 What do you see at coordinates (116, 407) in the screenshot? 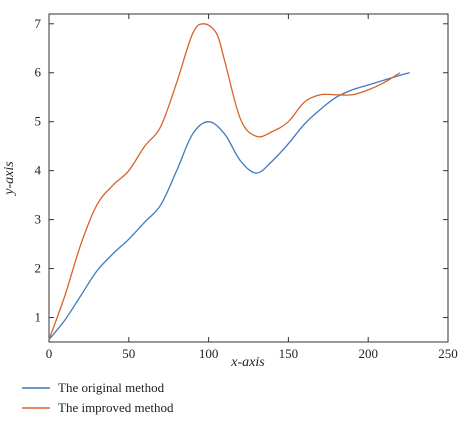
I see `legend-label-2: The improved method` at bounding box center [116, 407].